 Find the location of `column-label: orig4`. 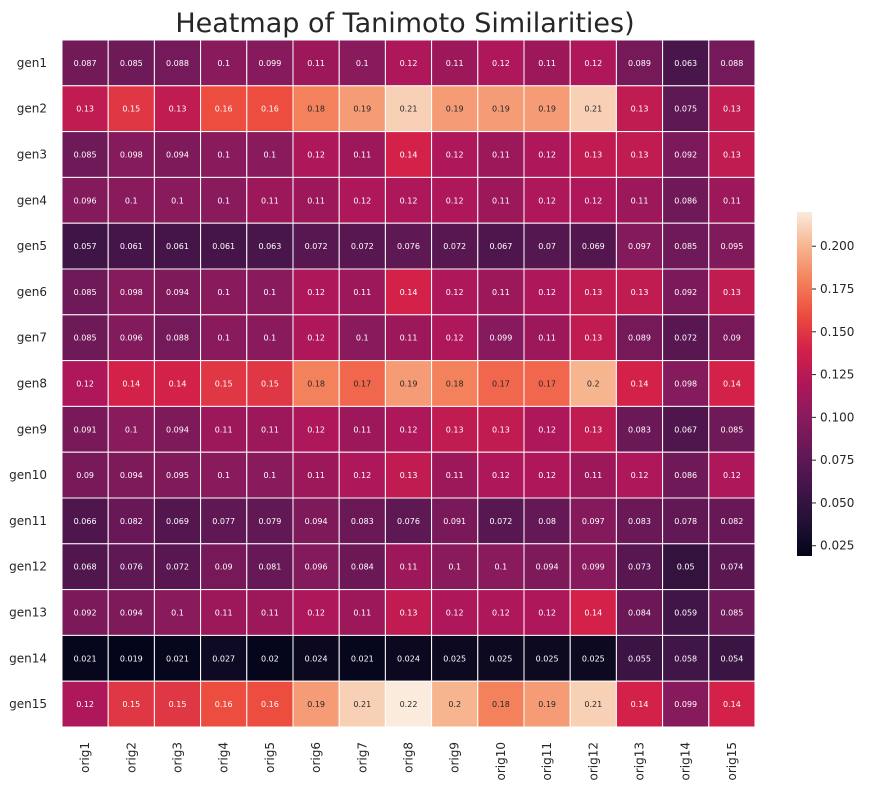

column-label: orig4 is located at coordinates (224, 757).